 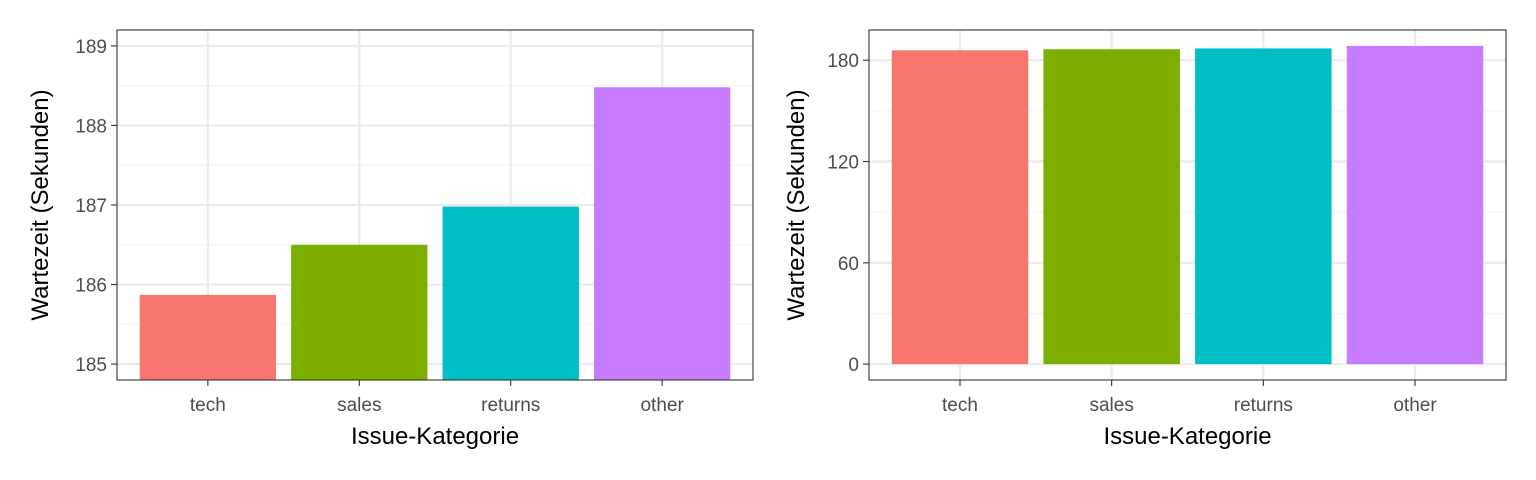 What do you see at coordinates (848, 264) in the screenshot?
I see `y-tick-label: 60` at bounding box center [848, 264].